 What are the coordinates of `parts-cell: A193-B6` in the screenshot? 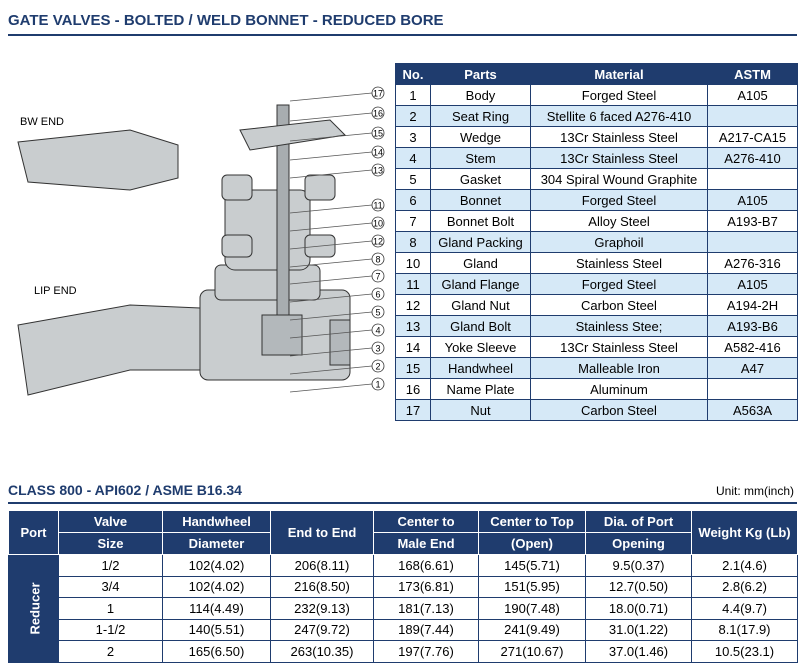 It's located at (752, 326).